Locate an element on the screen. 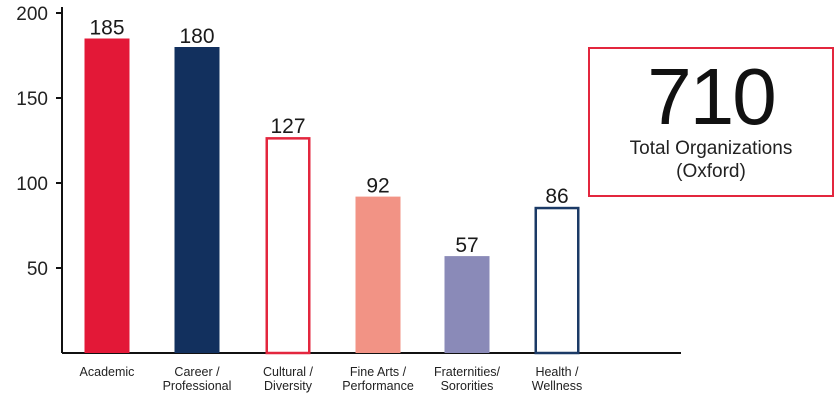 This screenshot has height=399, width=840. x-category-label: Fraternities/ is located at coordinates (467, 372).